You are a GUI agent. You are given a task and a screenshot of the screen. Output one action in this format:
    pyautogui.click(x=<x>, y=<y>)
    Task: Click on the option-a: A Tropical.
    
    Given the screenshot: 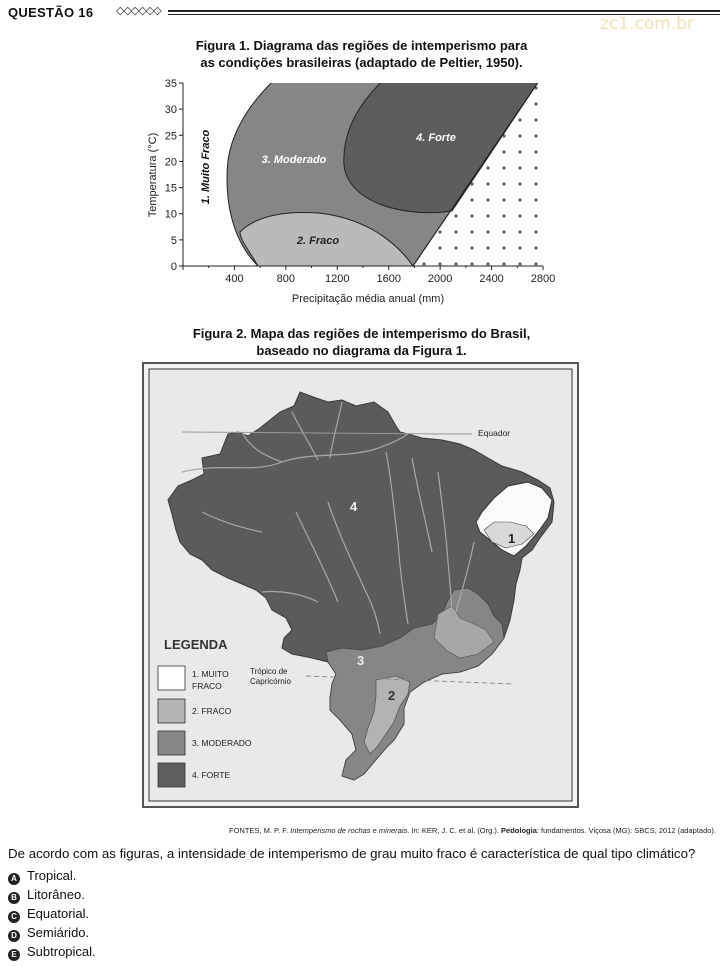 What is the action you would take?
    pyautogui.click(x=42, y=877)
    